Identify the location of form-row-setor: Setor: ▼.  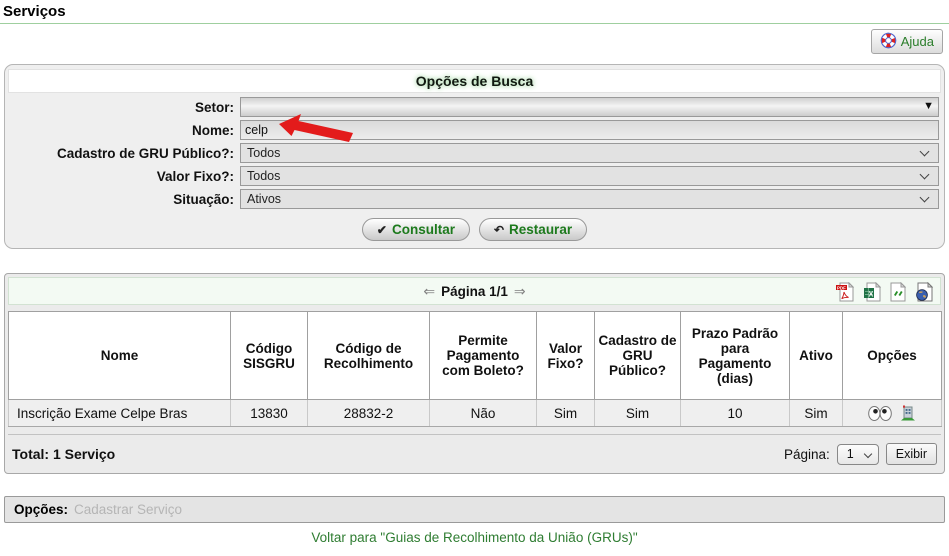
(474, 107).